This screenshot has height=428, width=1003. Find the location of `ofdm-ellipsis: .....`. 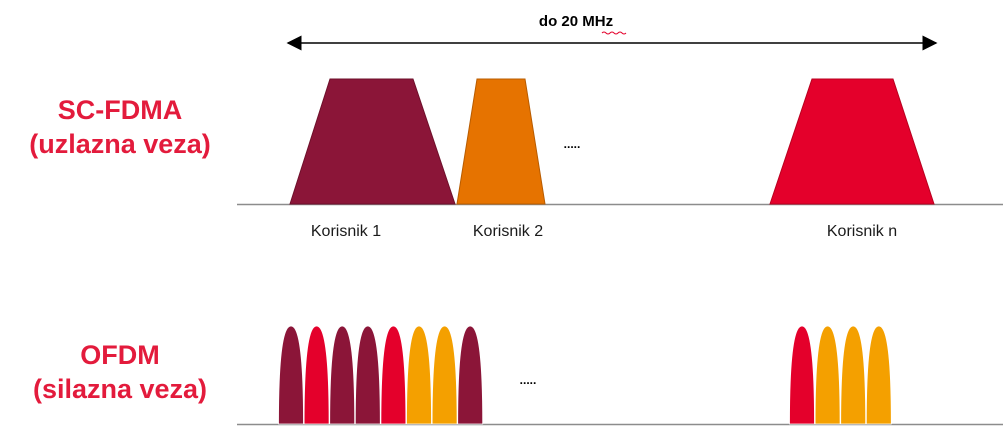

ofdm-ellipsis: ..... is located at coordinates (528, 380).